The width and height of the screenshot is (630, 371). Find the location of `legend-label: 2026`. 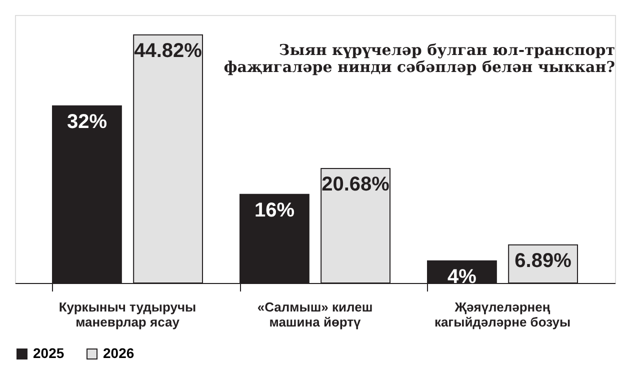

legend-label: 2026 is located at coordinates (118, 353).